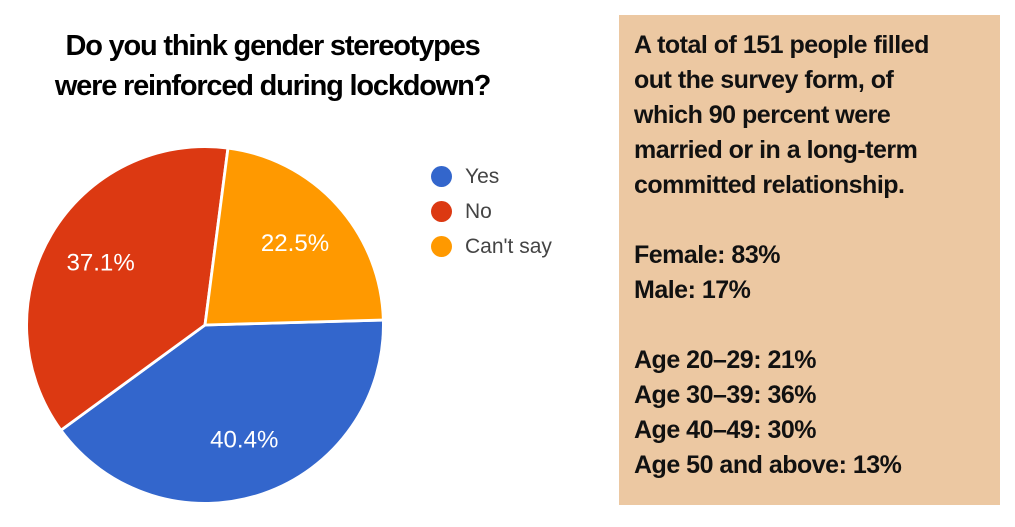 The height and width of the screenshot is (527, 1015). What do you see at coordinates (482, 176) in the screenshot?
I see `legend-label-yes: Yes` at bounding box center [482, 176].